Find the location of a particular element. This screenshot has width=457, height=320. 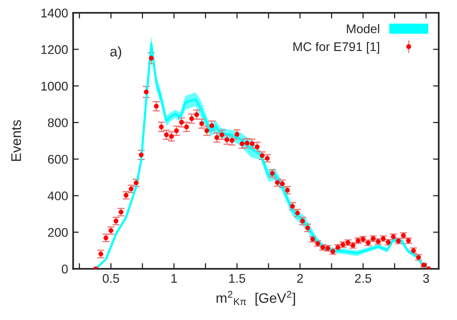

x-tick-label: 1.5 is located at coordinates (237, 278).